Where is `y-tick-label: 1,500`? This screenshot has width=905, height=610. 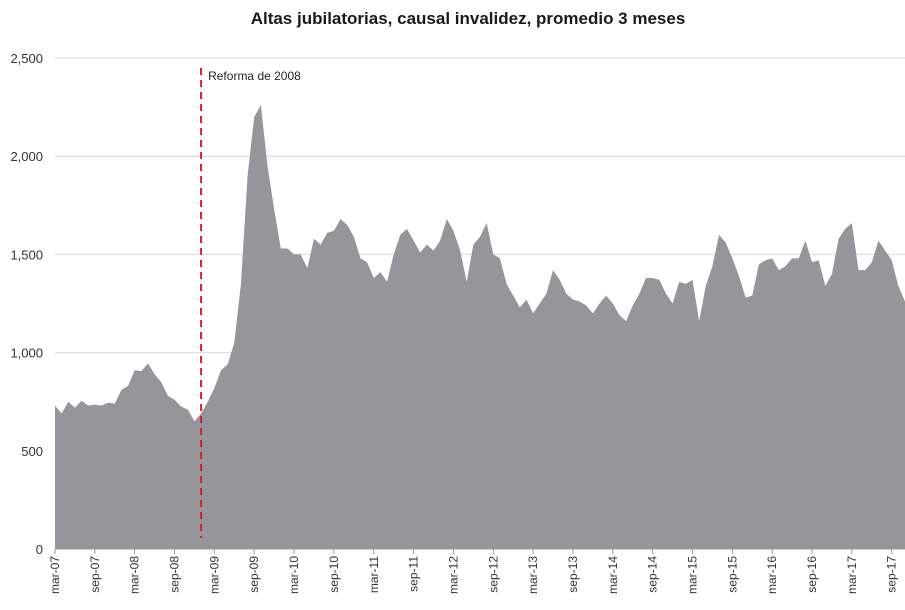
y-tick-label: 1,500 is located at coordinates (26, 254).